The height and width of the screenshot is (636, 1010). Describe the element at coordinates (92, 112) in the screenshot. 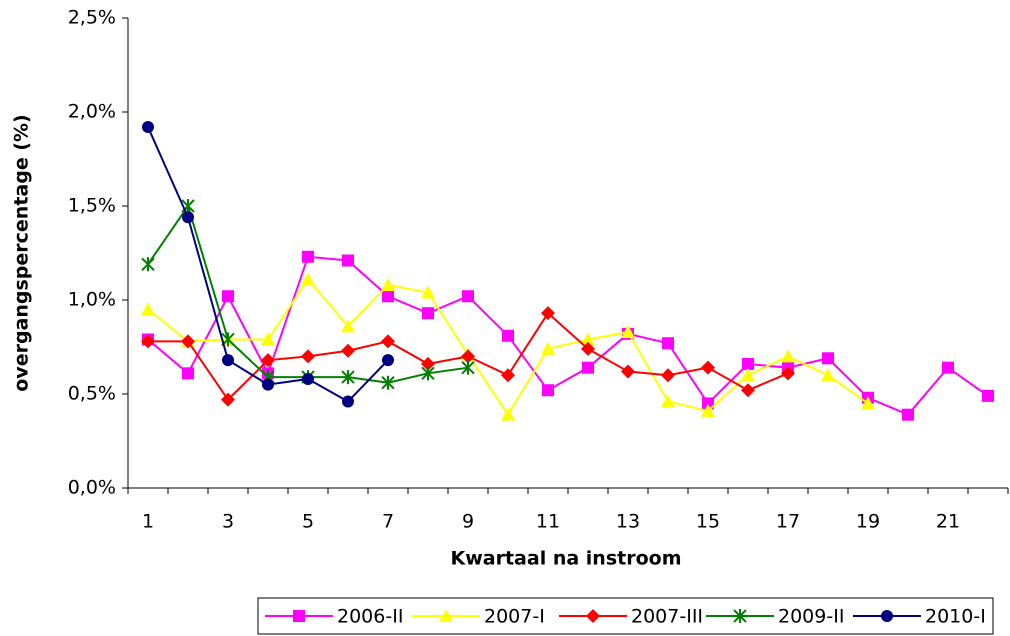

I see `y-tick-label: 2,0%` at that location.